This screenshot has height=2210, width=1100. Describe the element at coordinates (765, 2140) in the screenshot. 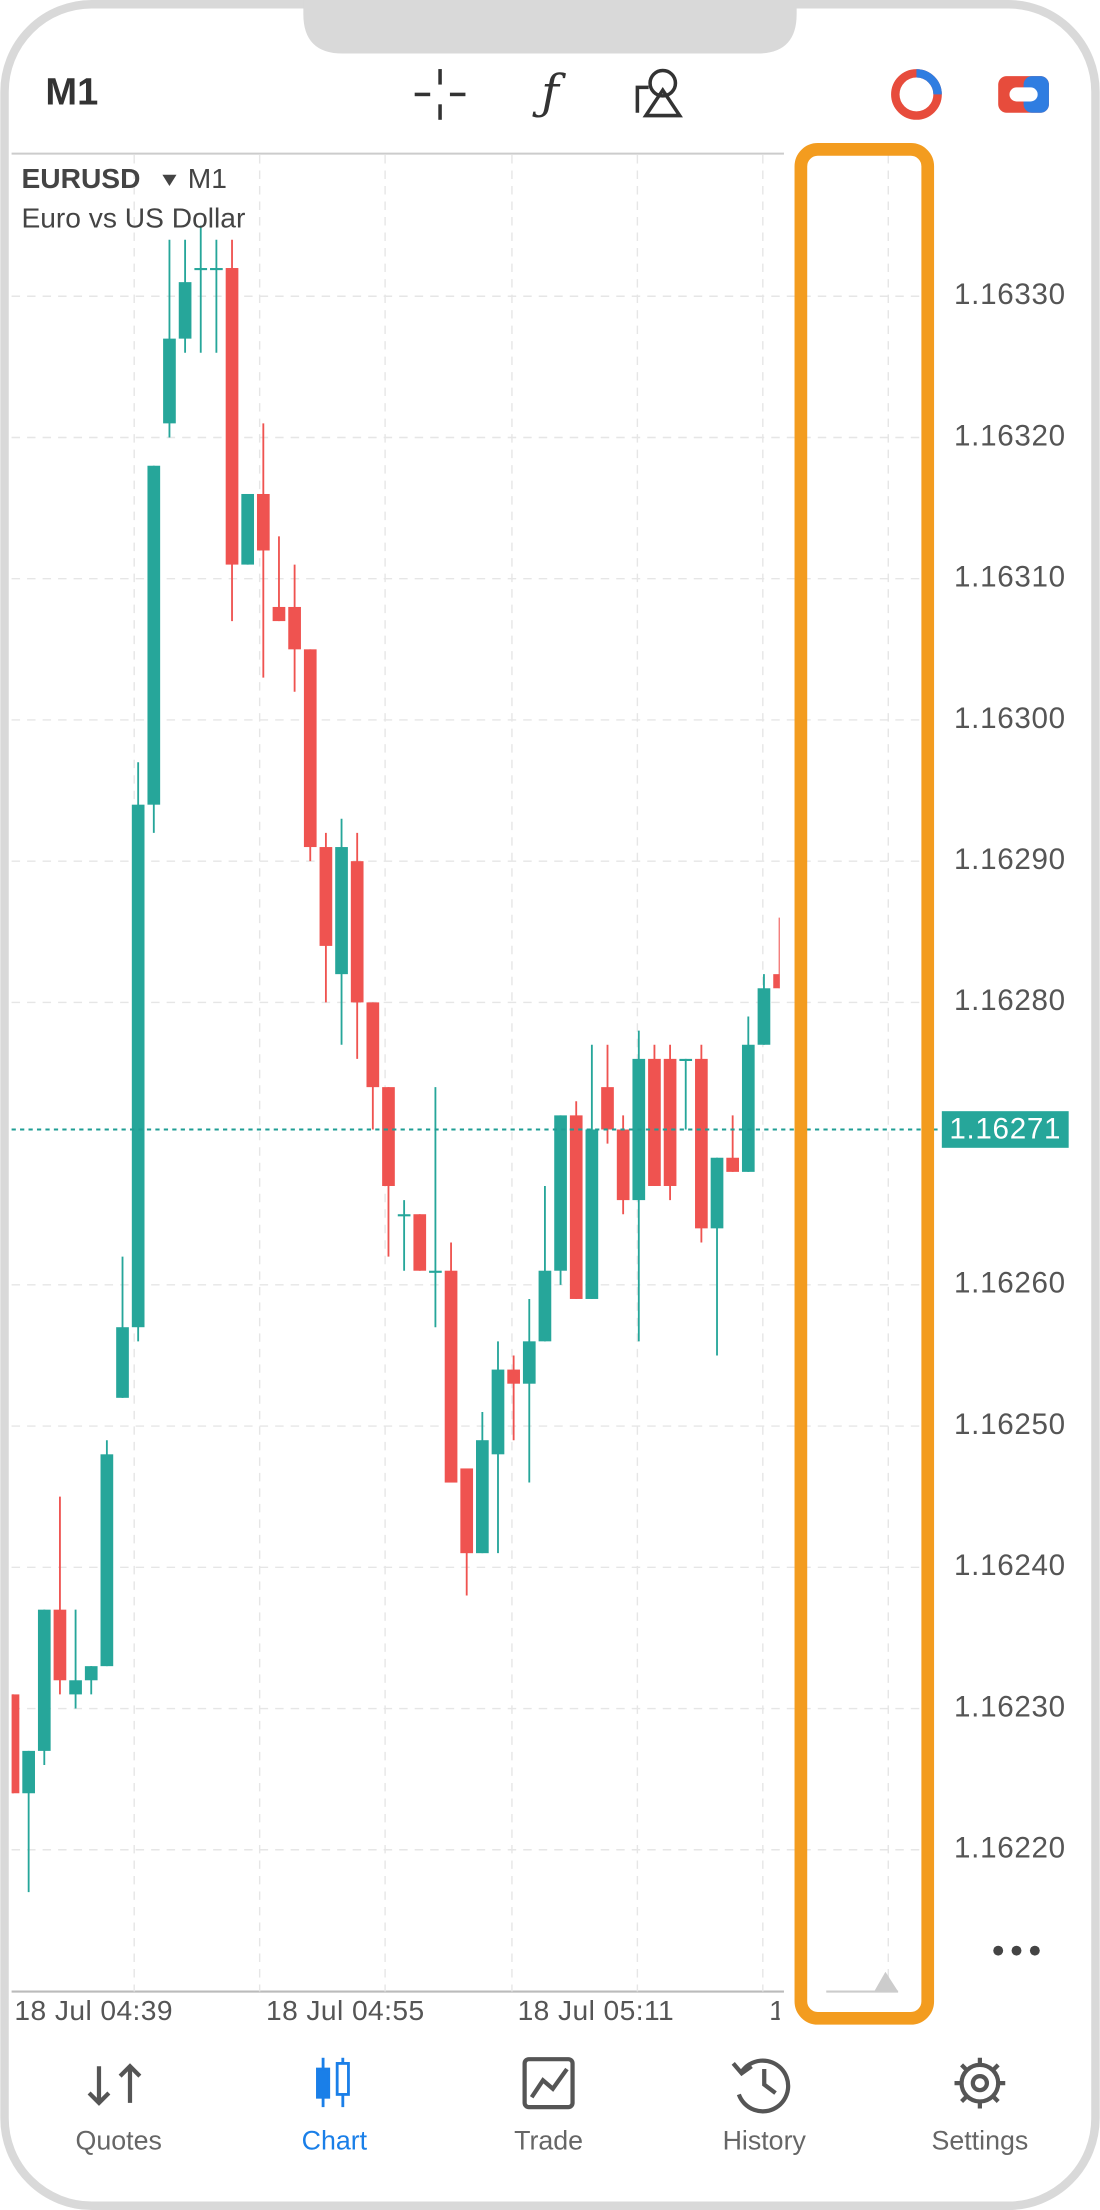

I see `tab-label: History` at that location.